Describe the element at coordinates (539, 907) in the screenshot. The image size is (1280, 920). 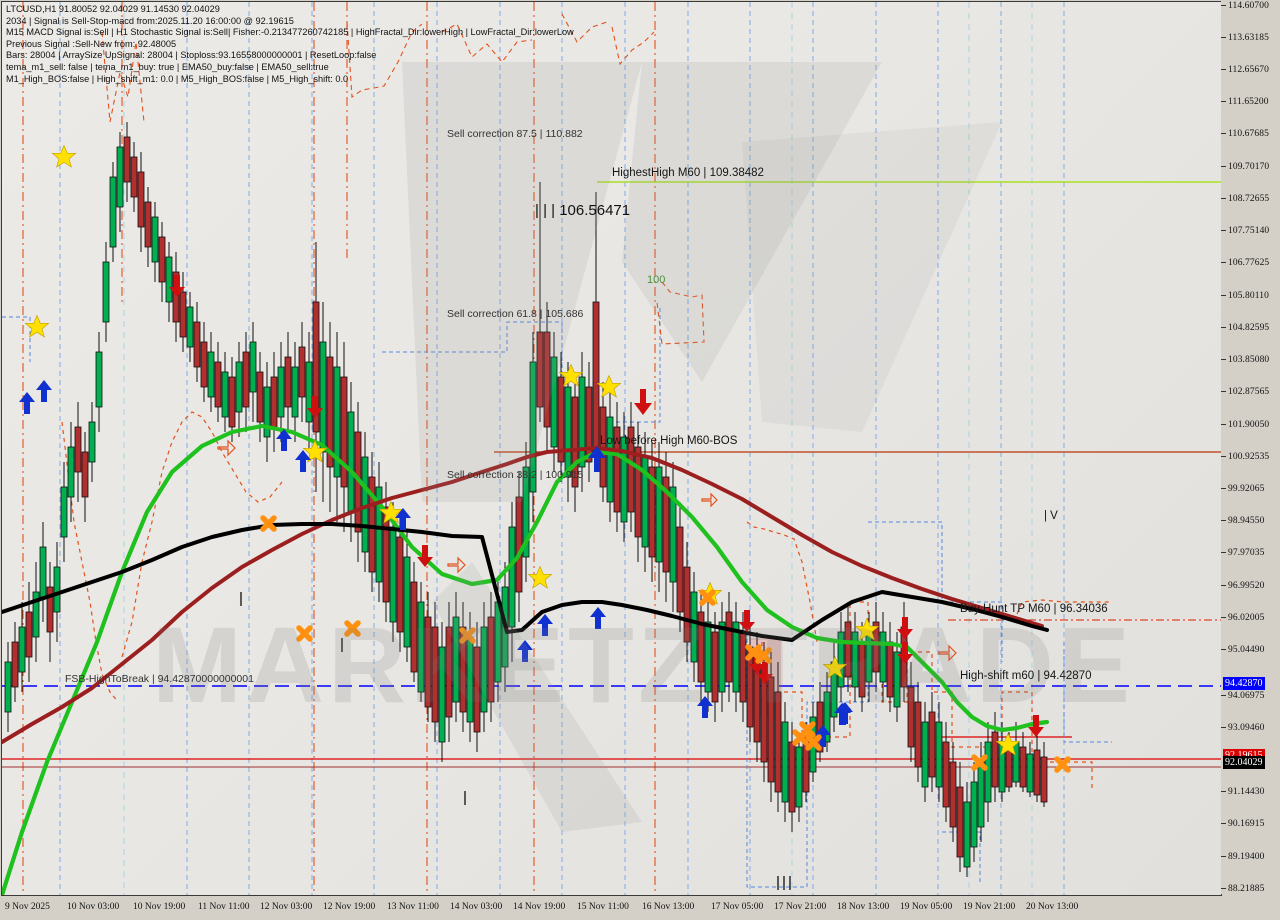
I see `time-tick: 14 Nov 19:00` at that location.